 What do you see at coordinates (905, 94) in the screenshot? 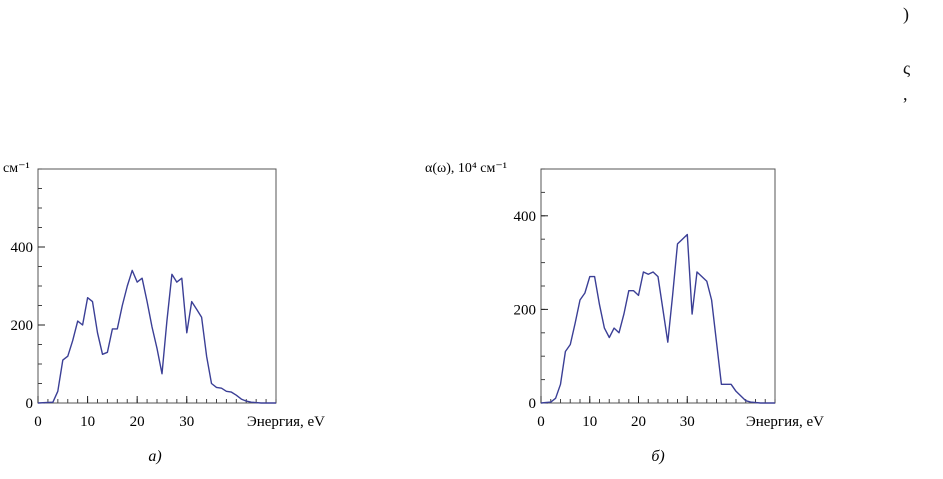
I see `text-fragment: ,` at bounding box center [905, 94].